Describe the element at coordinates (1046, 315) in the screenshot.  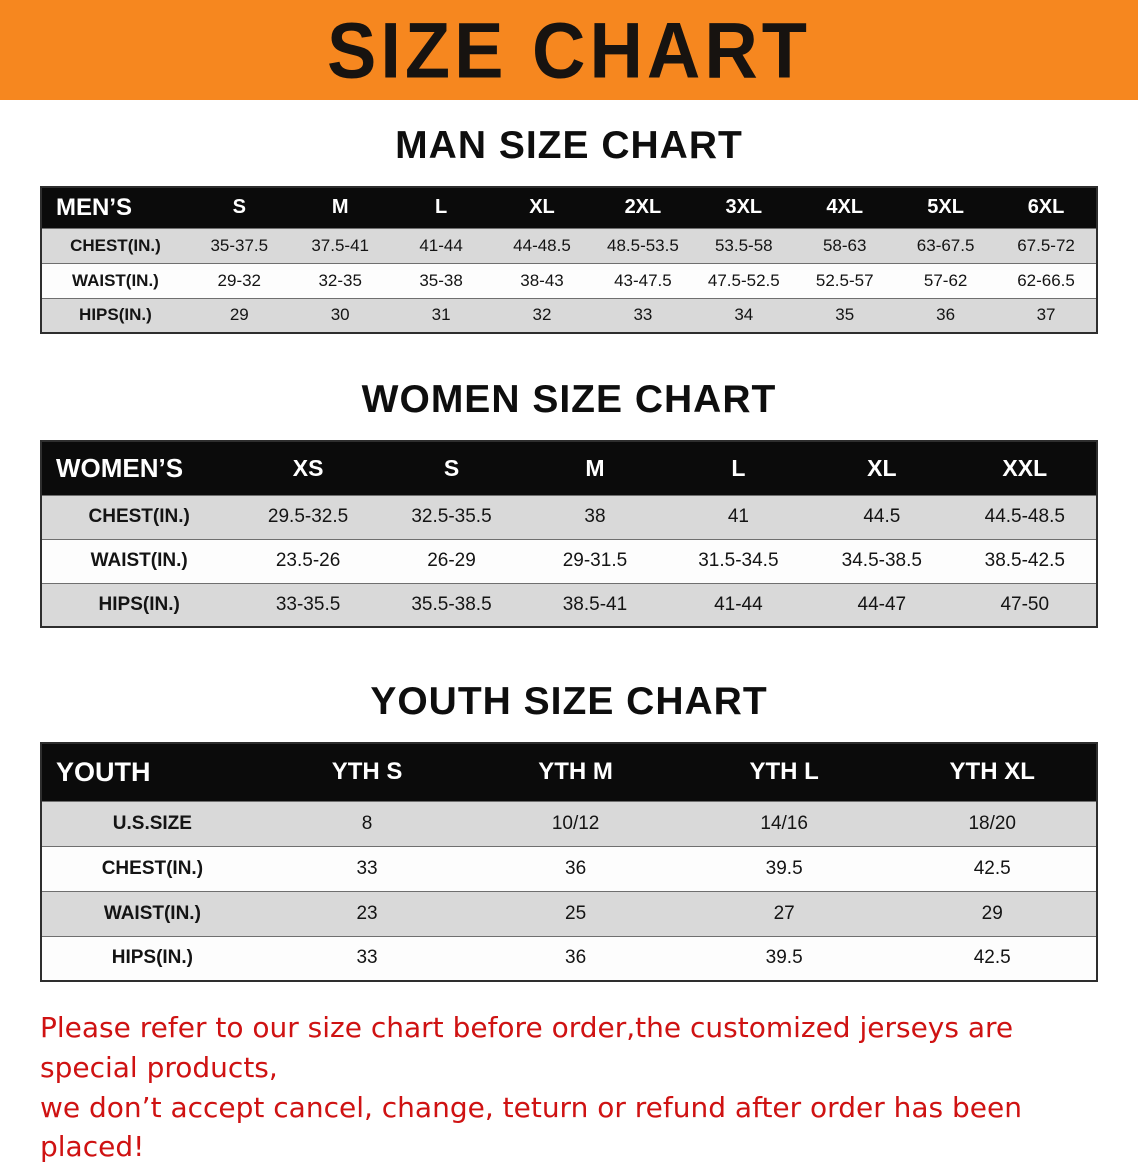
I see `measurement-value-cell: 37` at that location.